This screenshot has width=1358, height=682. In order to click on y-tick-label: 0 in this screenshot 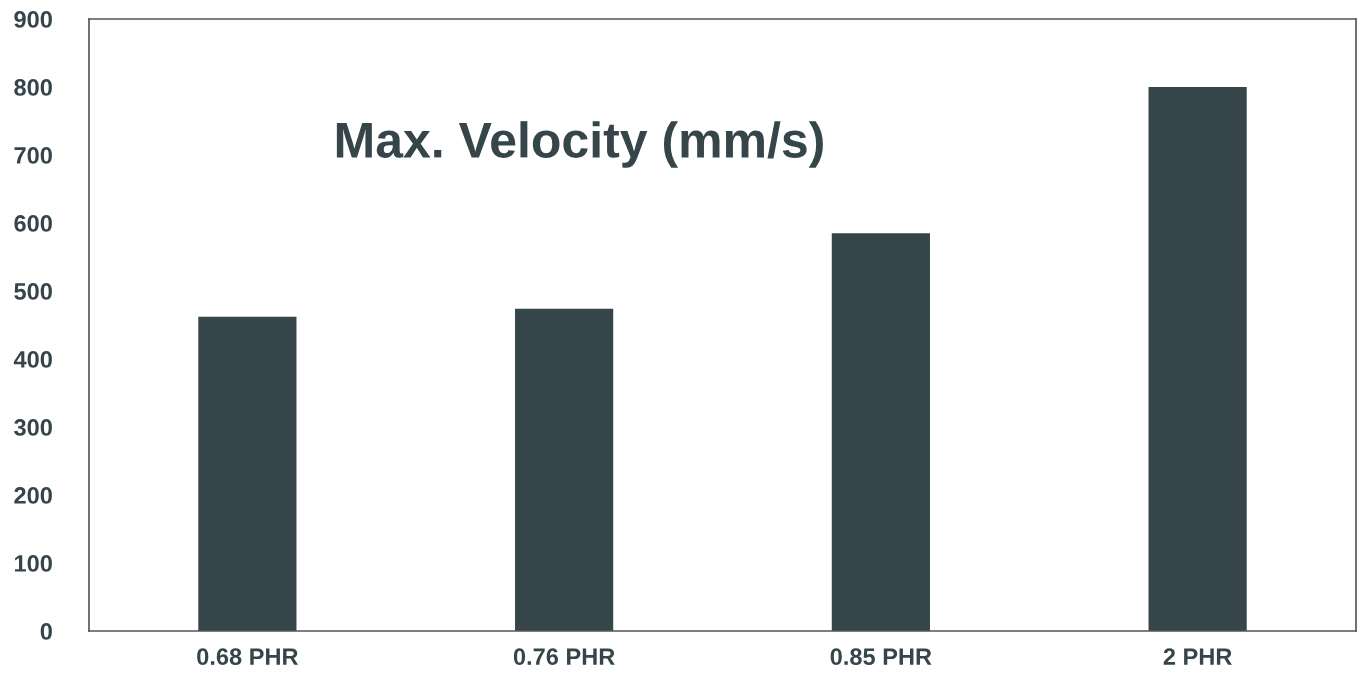, I will do `click(46, 631)`.